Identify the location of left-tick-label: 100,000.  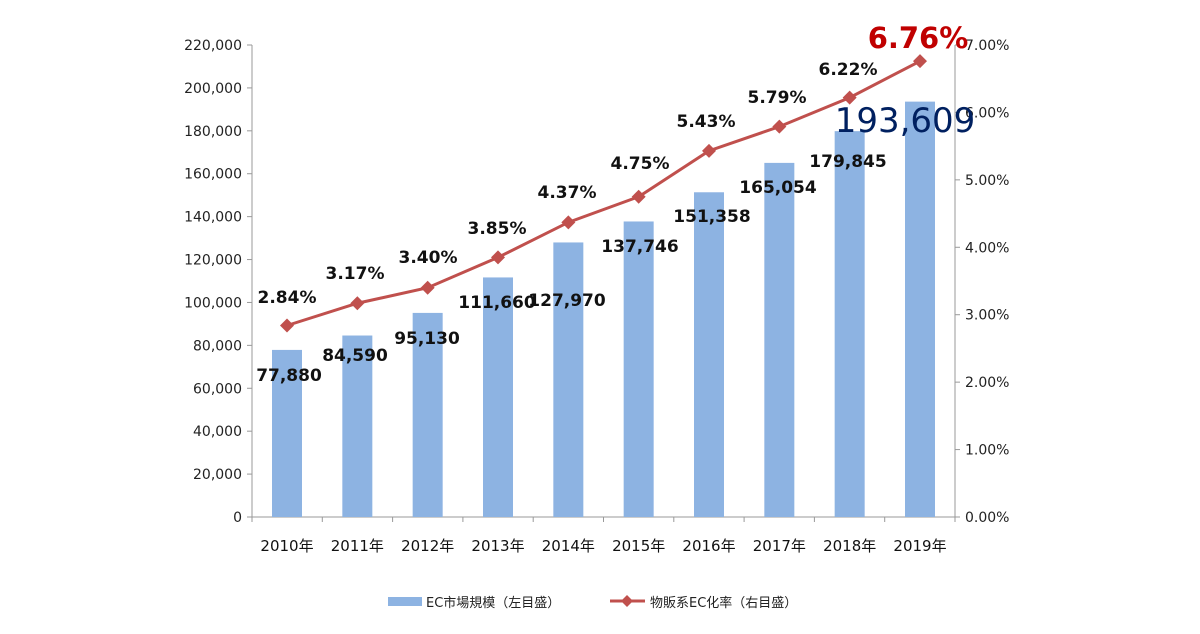
(213, 303).